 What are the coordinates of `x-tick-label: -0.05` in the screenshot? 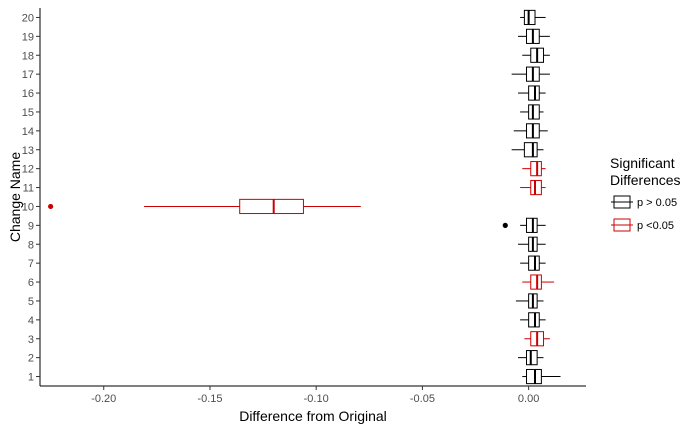 It's located at (422, 399).